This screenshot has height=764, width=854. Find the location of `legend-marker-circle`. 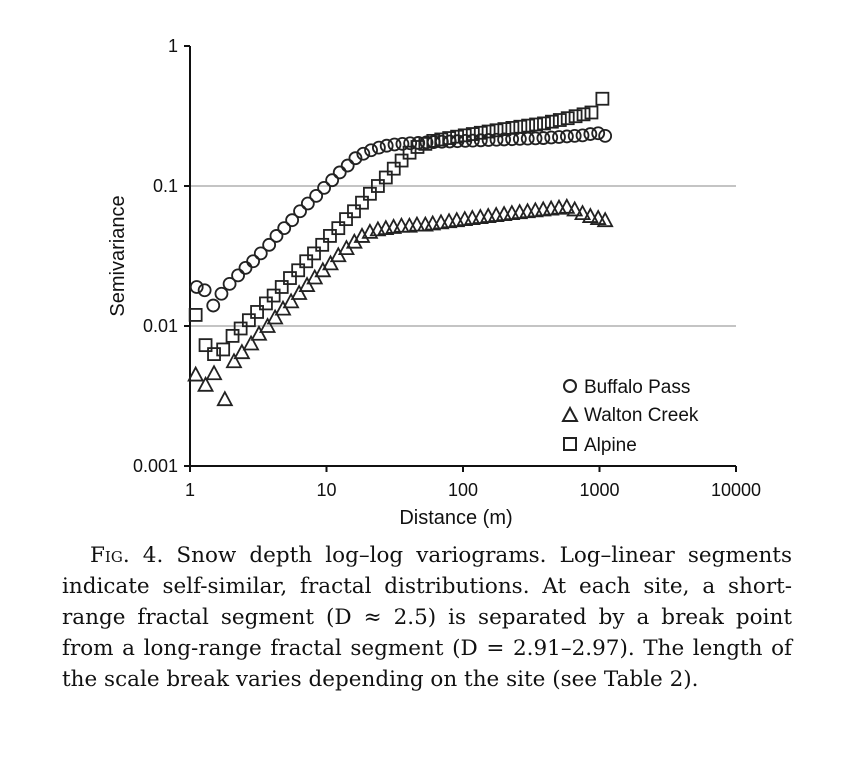

legend-marker-circle is located at coordinates (570, 386).